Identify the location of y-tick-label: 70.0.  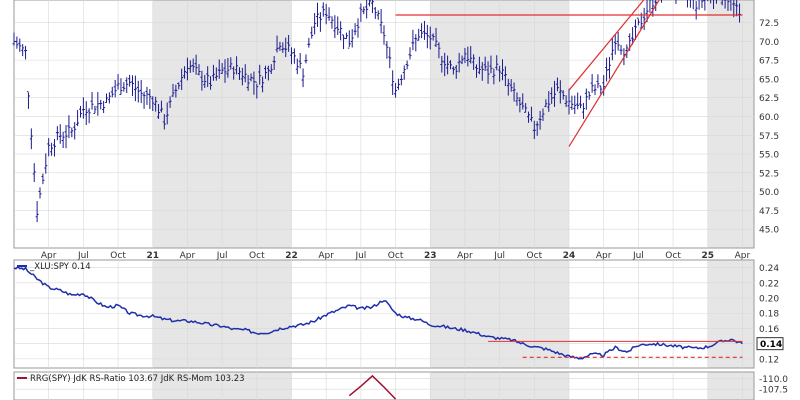
(769, 43).